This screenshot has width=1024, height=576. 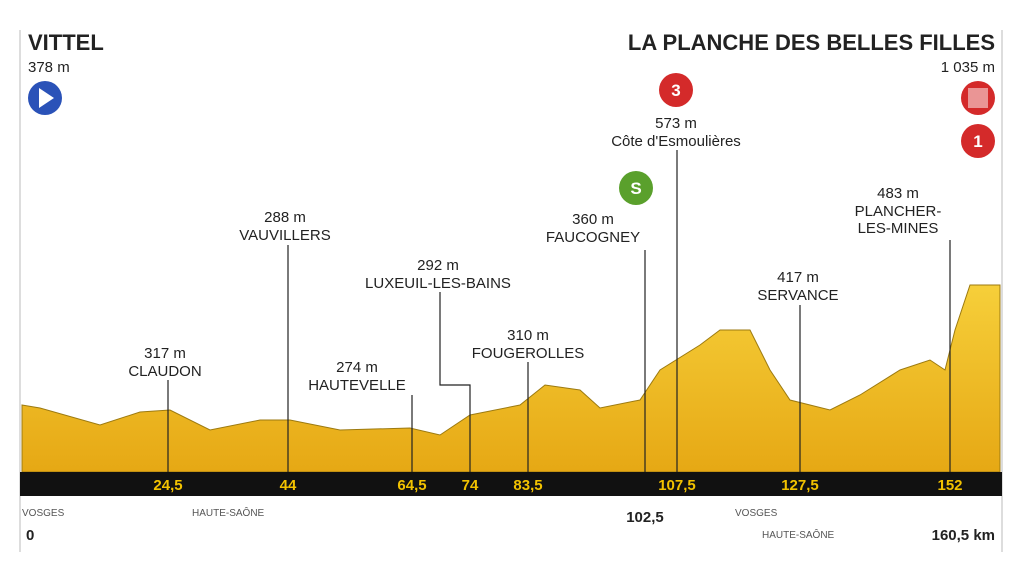 I want to click on climb-category: 3, so click(x=675, y=90).